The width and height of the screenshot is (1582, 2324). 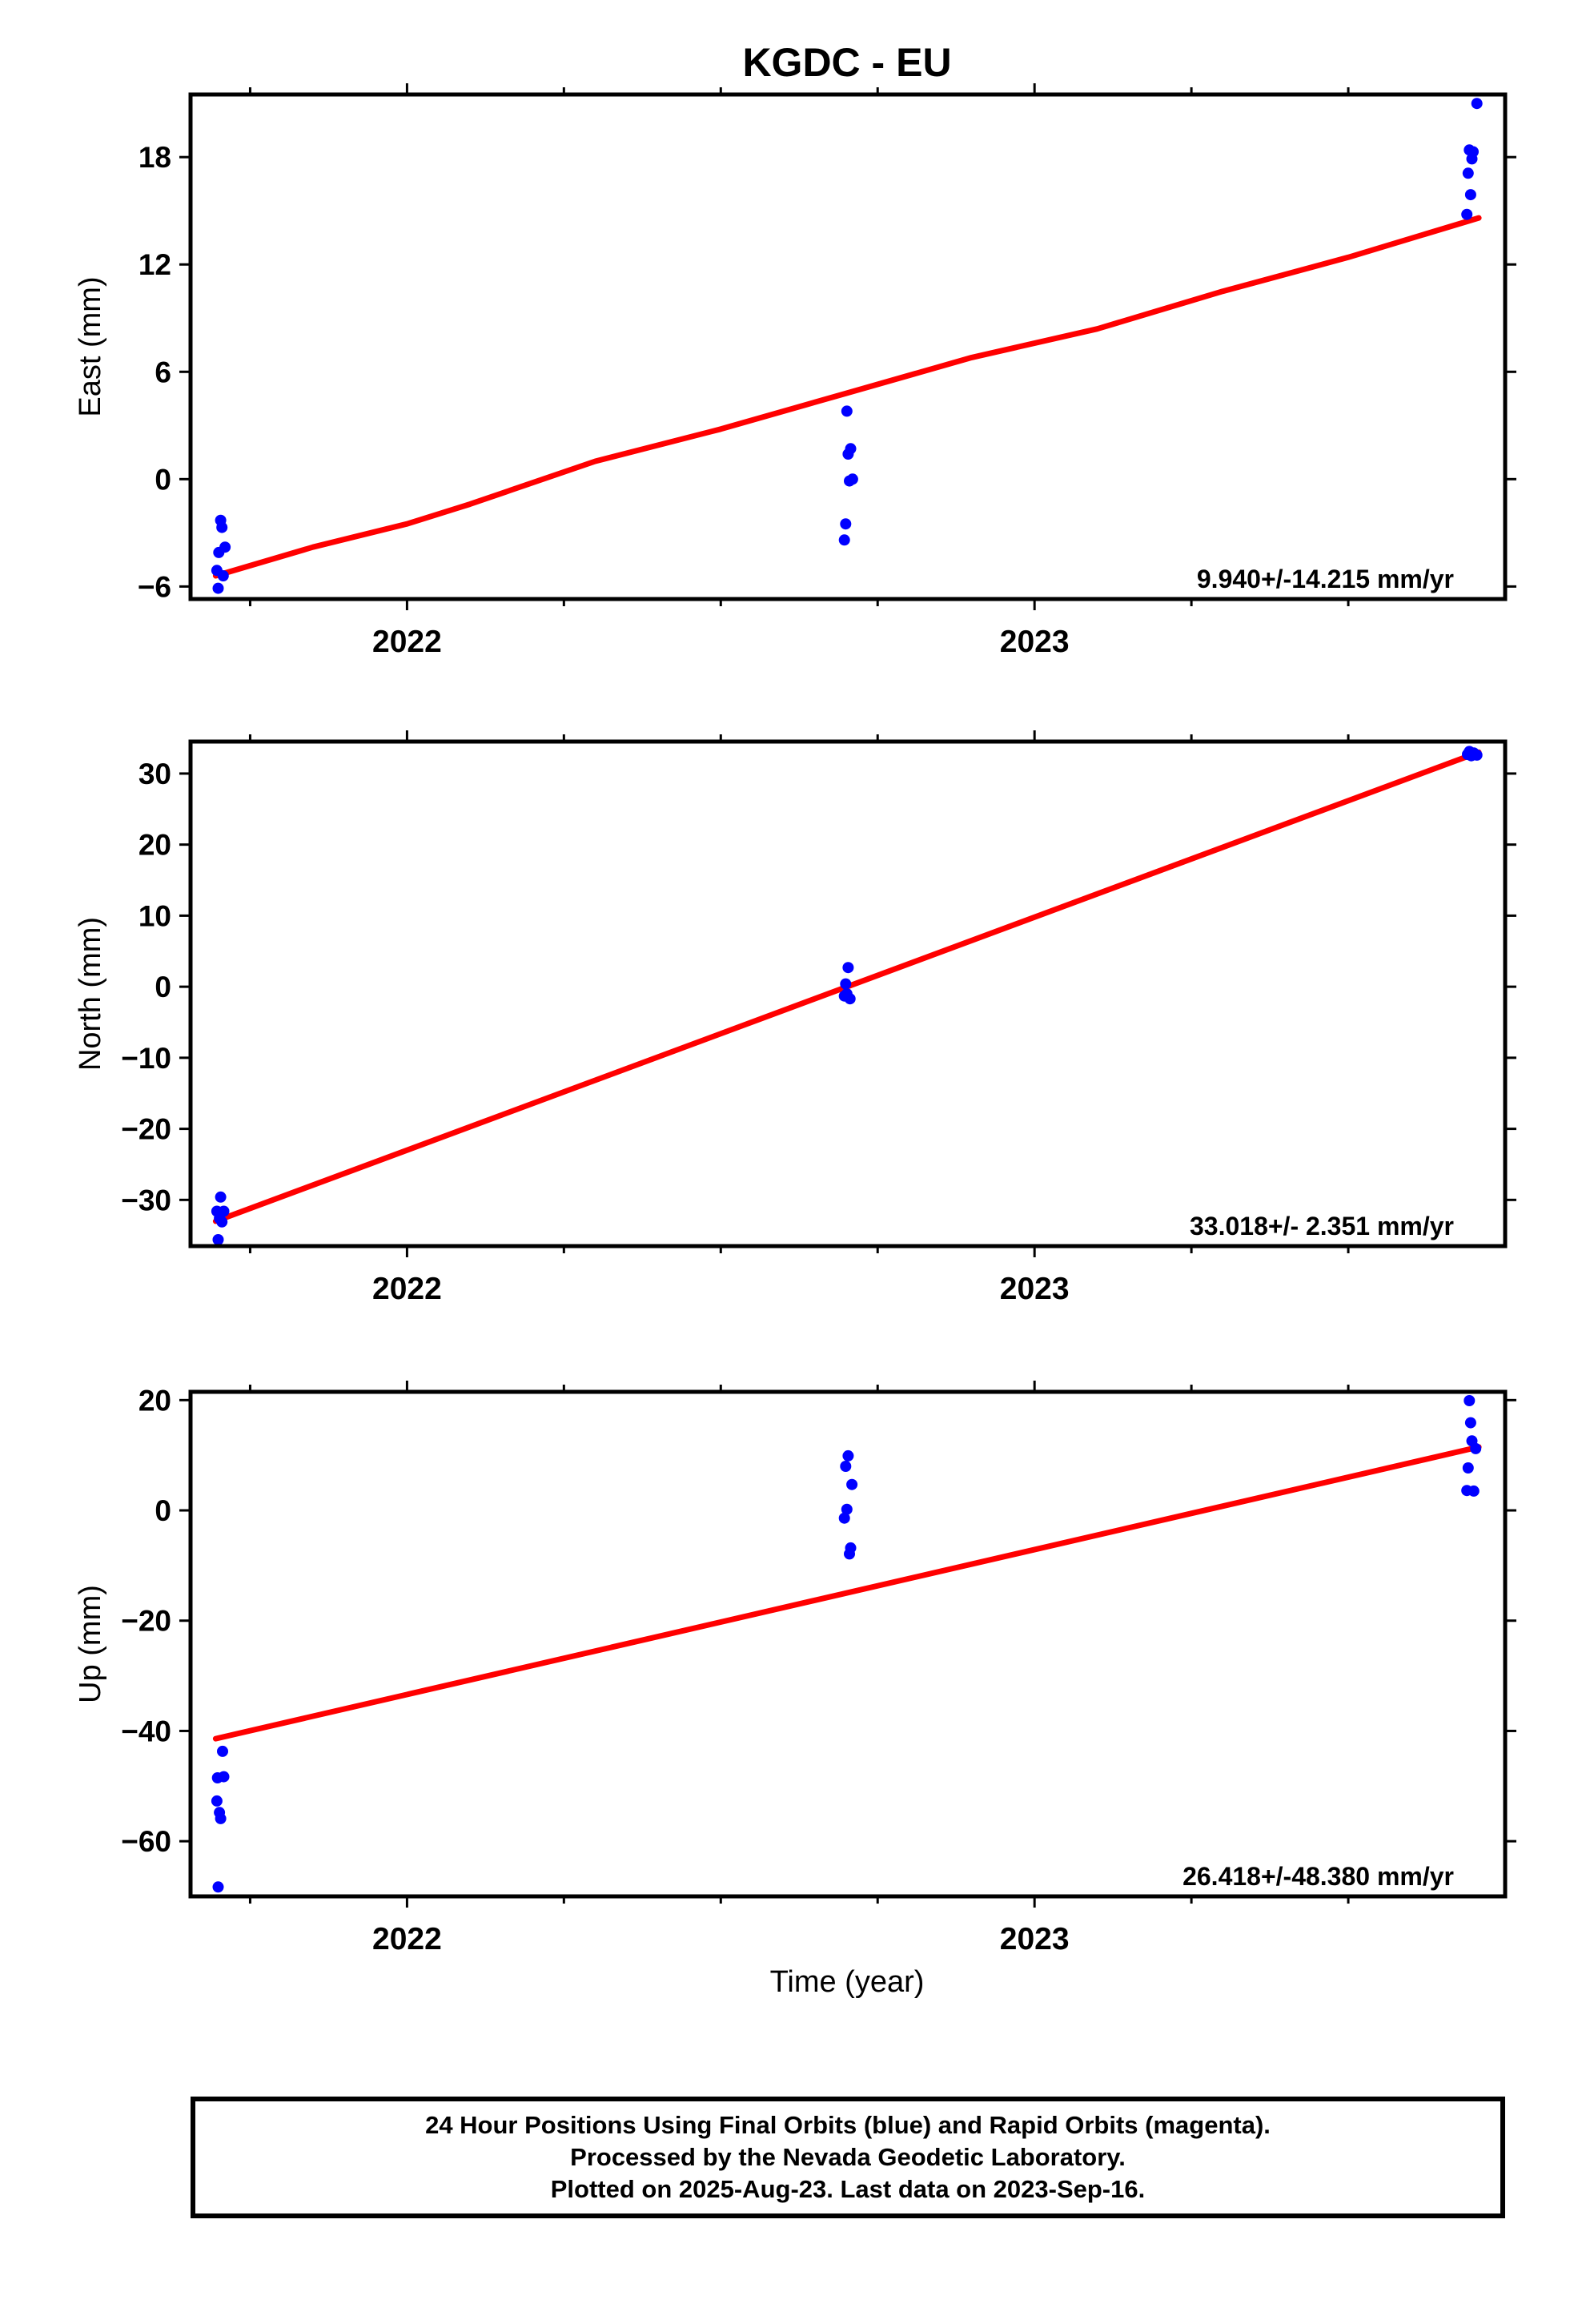 I want to click on north-ytick-label-3: 0, so click(x=163, y=987).